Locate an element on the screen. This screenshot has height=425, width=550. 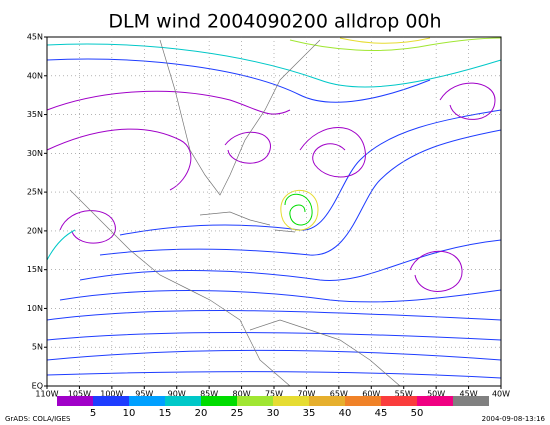
colorbar-label: 5 is located at coordinates (93, 413).